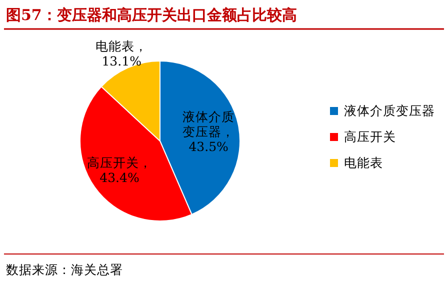  What do you see at coordinates (389, 110) in the screenshot?
I see `legend-label: 液体介质变压器` at bounding box center [389, 110].